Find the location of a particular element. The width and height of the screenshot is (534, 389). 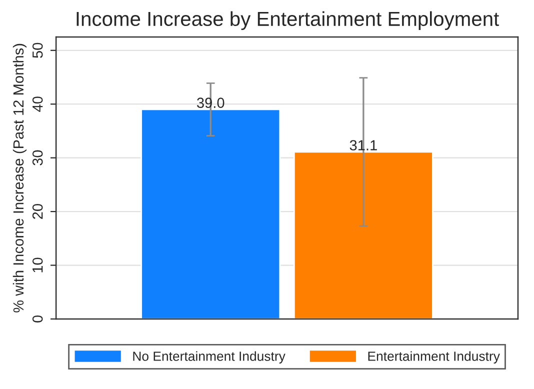

chart-title: Income Increase by Entertainment Employment is located at coordinates (288, 20).